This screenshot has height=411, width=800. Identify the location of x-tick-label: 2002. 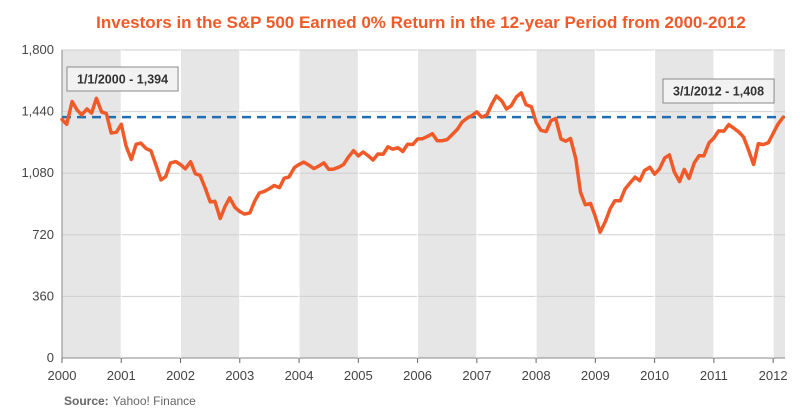
(180, 375).